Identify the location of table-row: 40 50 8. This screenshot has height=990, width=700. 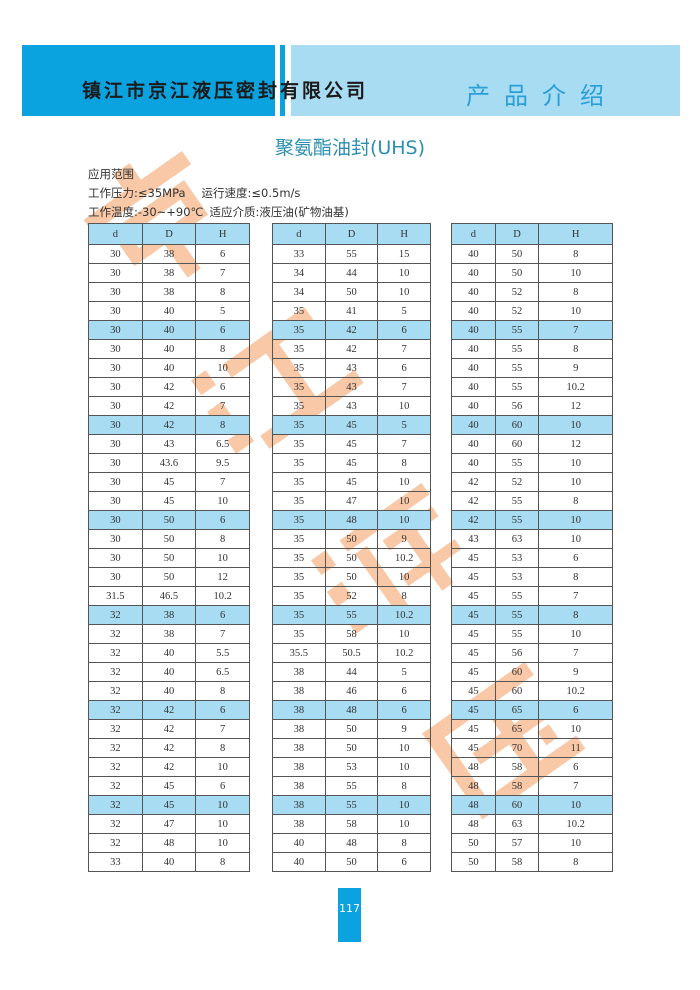
(532, 254).